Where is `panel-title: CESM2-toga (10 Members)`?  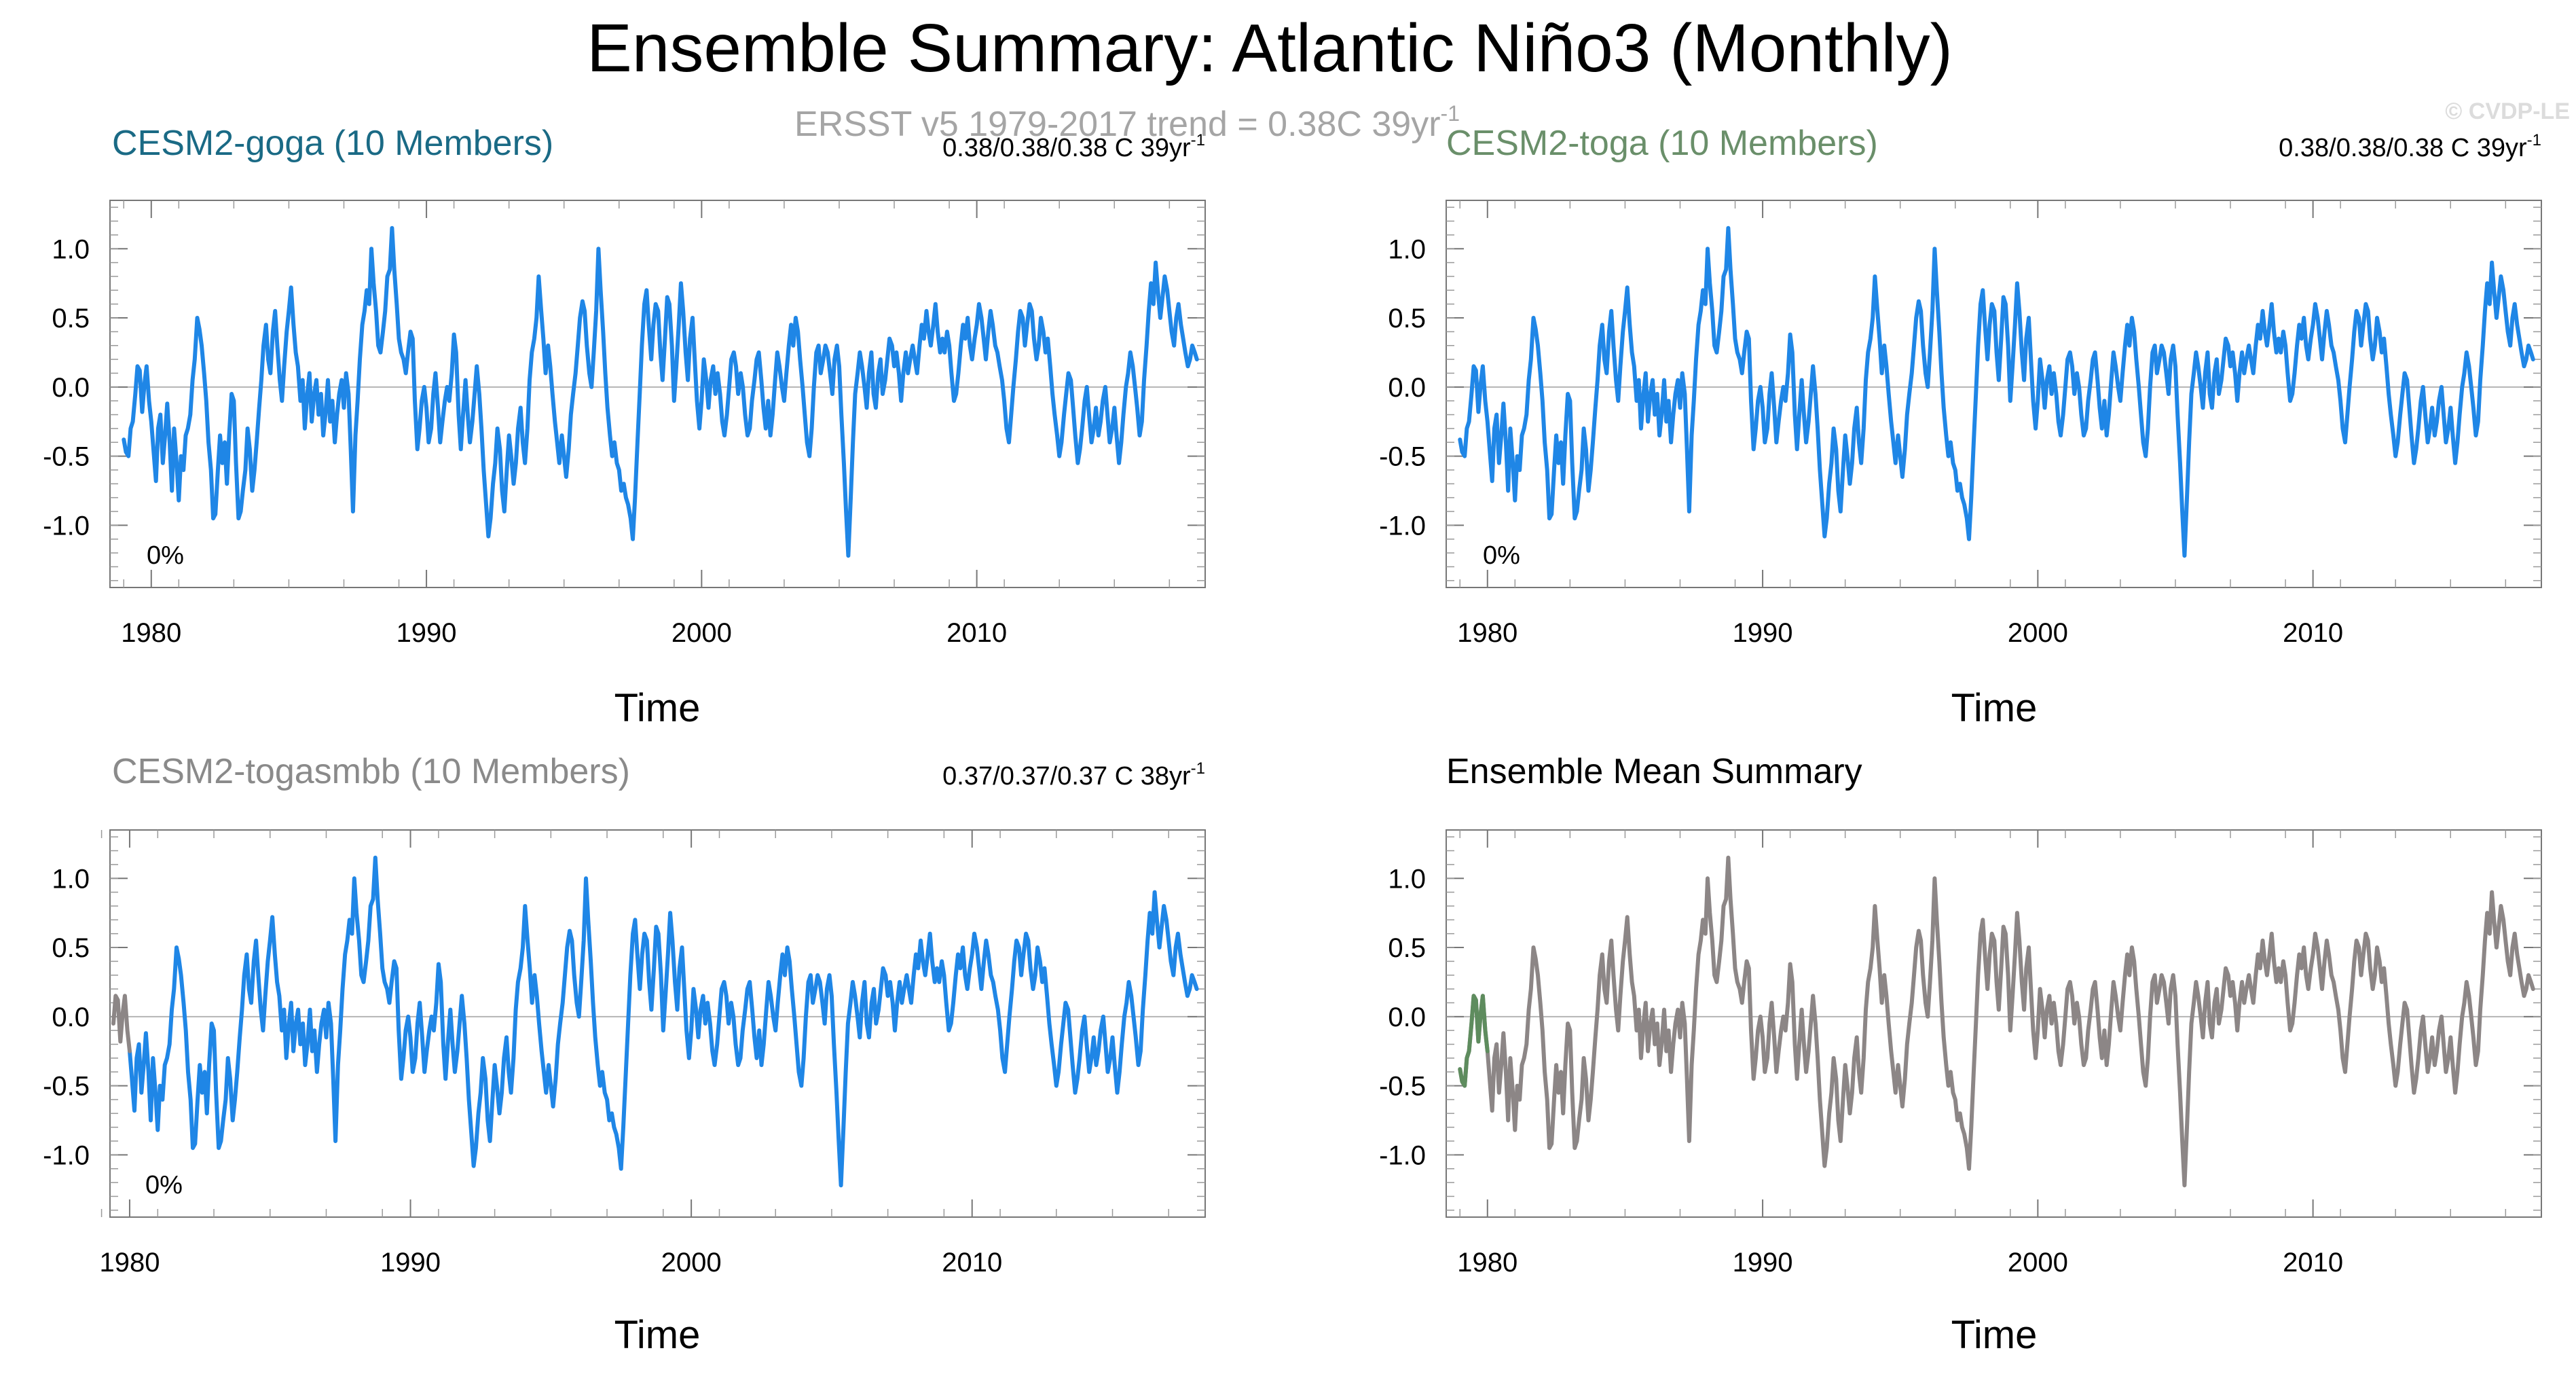 panel-title: CESM2-toga (10 Members) is located at coordinates (1662, 143).